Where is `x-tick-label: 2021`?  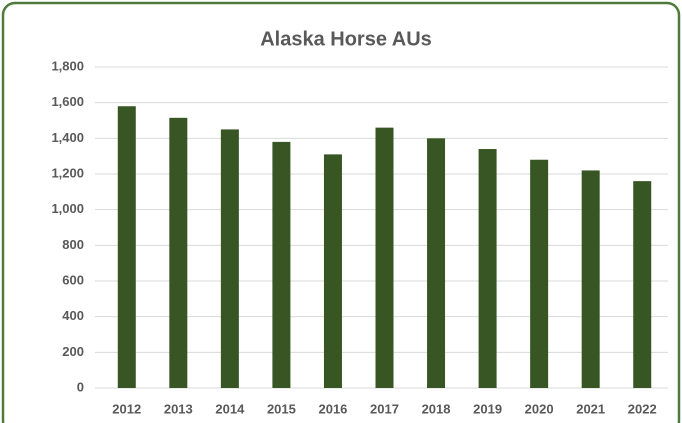
x-tick-label: 2021 is located at coordinates (590, 408).